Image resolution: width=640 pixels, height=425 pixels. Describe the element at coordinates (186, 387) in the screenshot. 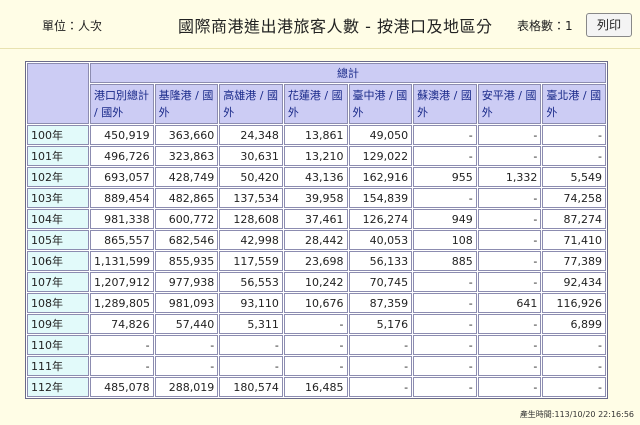

I see `data-cell: 288,019` at that location.